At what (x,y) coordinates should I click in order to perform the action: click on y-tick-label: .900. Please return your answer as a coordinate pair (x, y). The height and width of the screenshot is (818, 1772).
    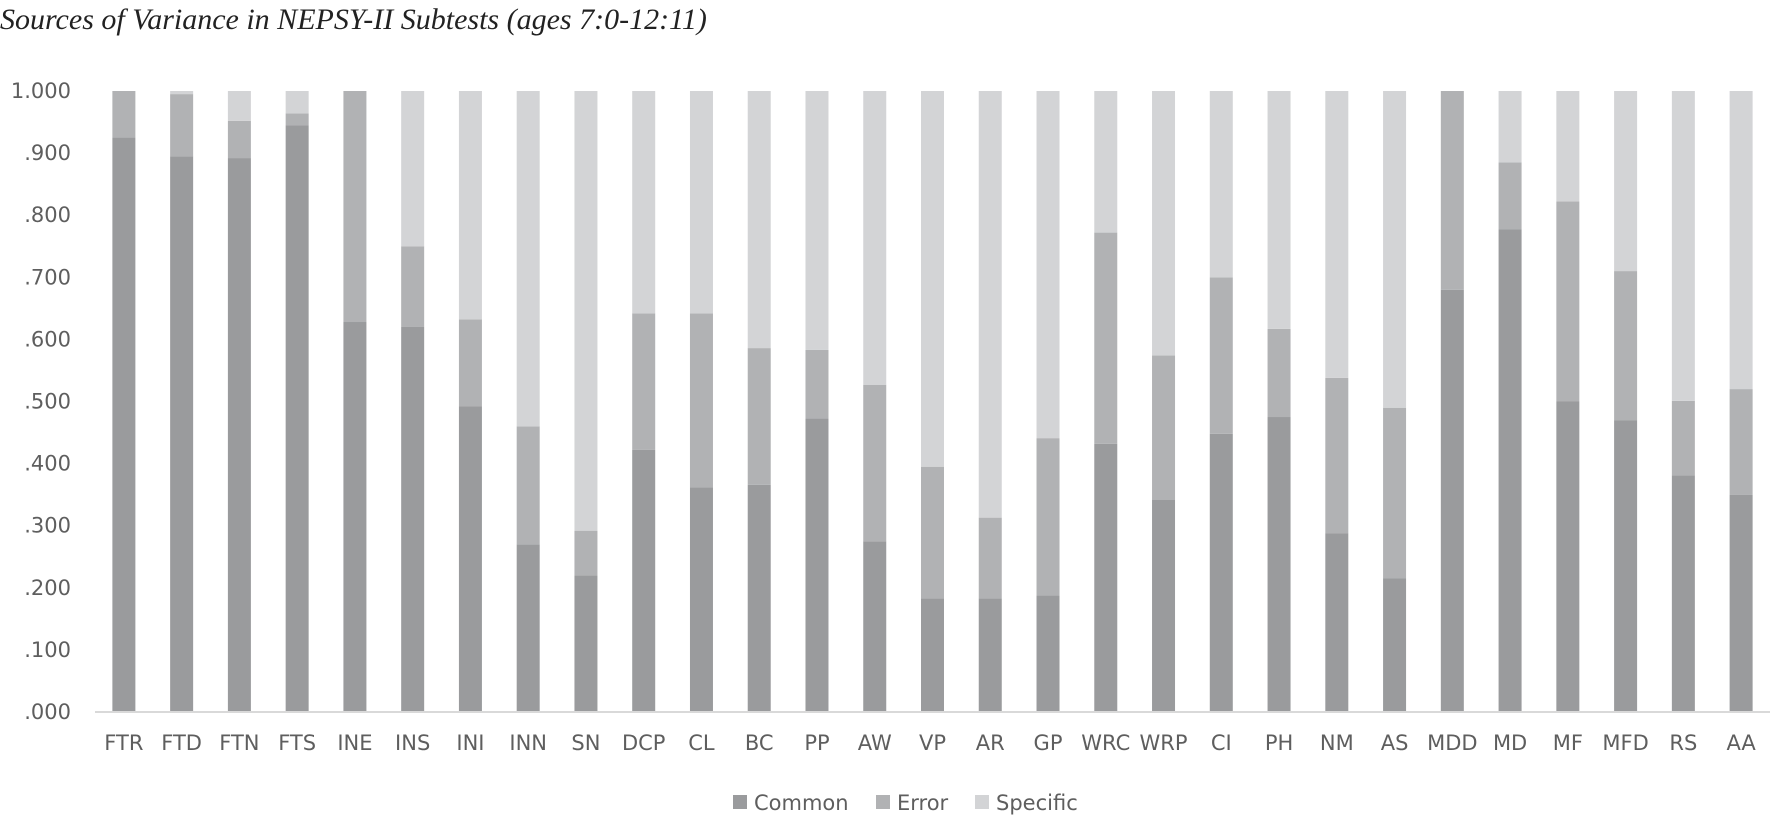
    Looking at the image, I should click on (47, 153).